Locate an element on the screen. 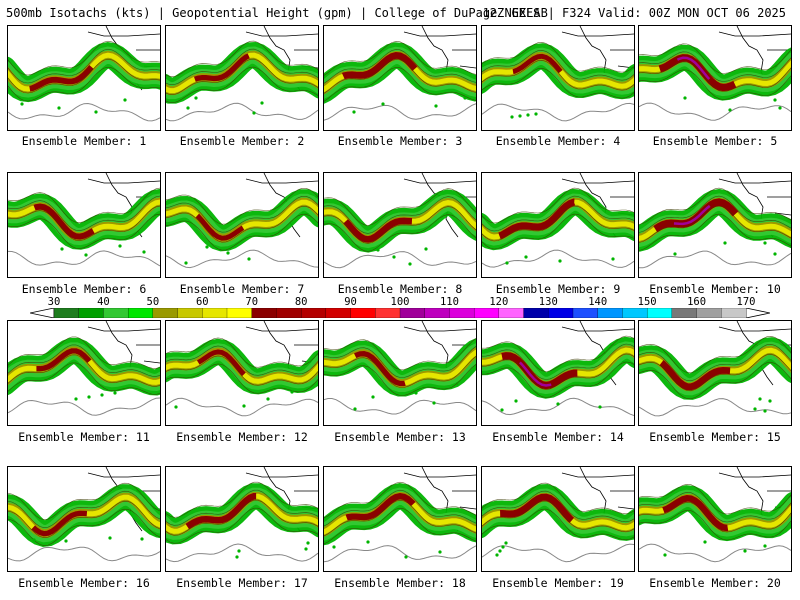  colorbar-ticks: 30 40 50 60 70 80 90 100 110 120 130 140 150 160 170 is located at coordinates (400, 302).